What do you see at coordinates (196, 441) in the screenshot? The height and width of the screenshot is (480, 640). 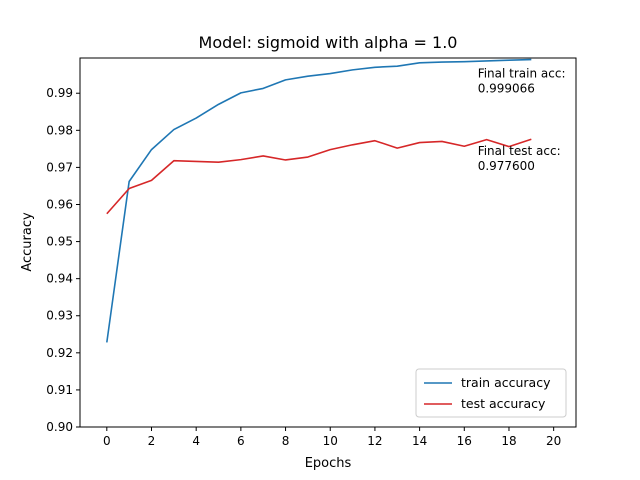 I see `x-tick-label: 4` at bounding box center [196, 441].